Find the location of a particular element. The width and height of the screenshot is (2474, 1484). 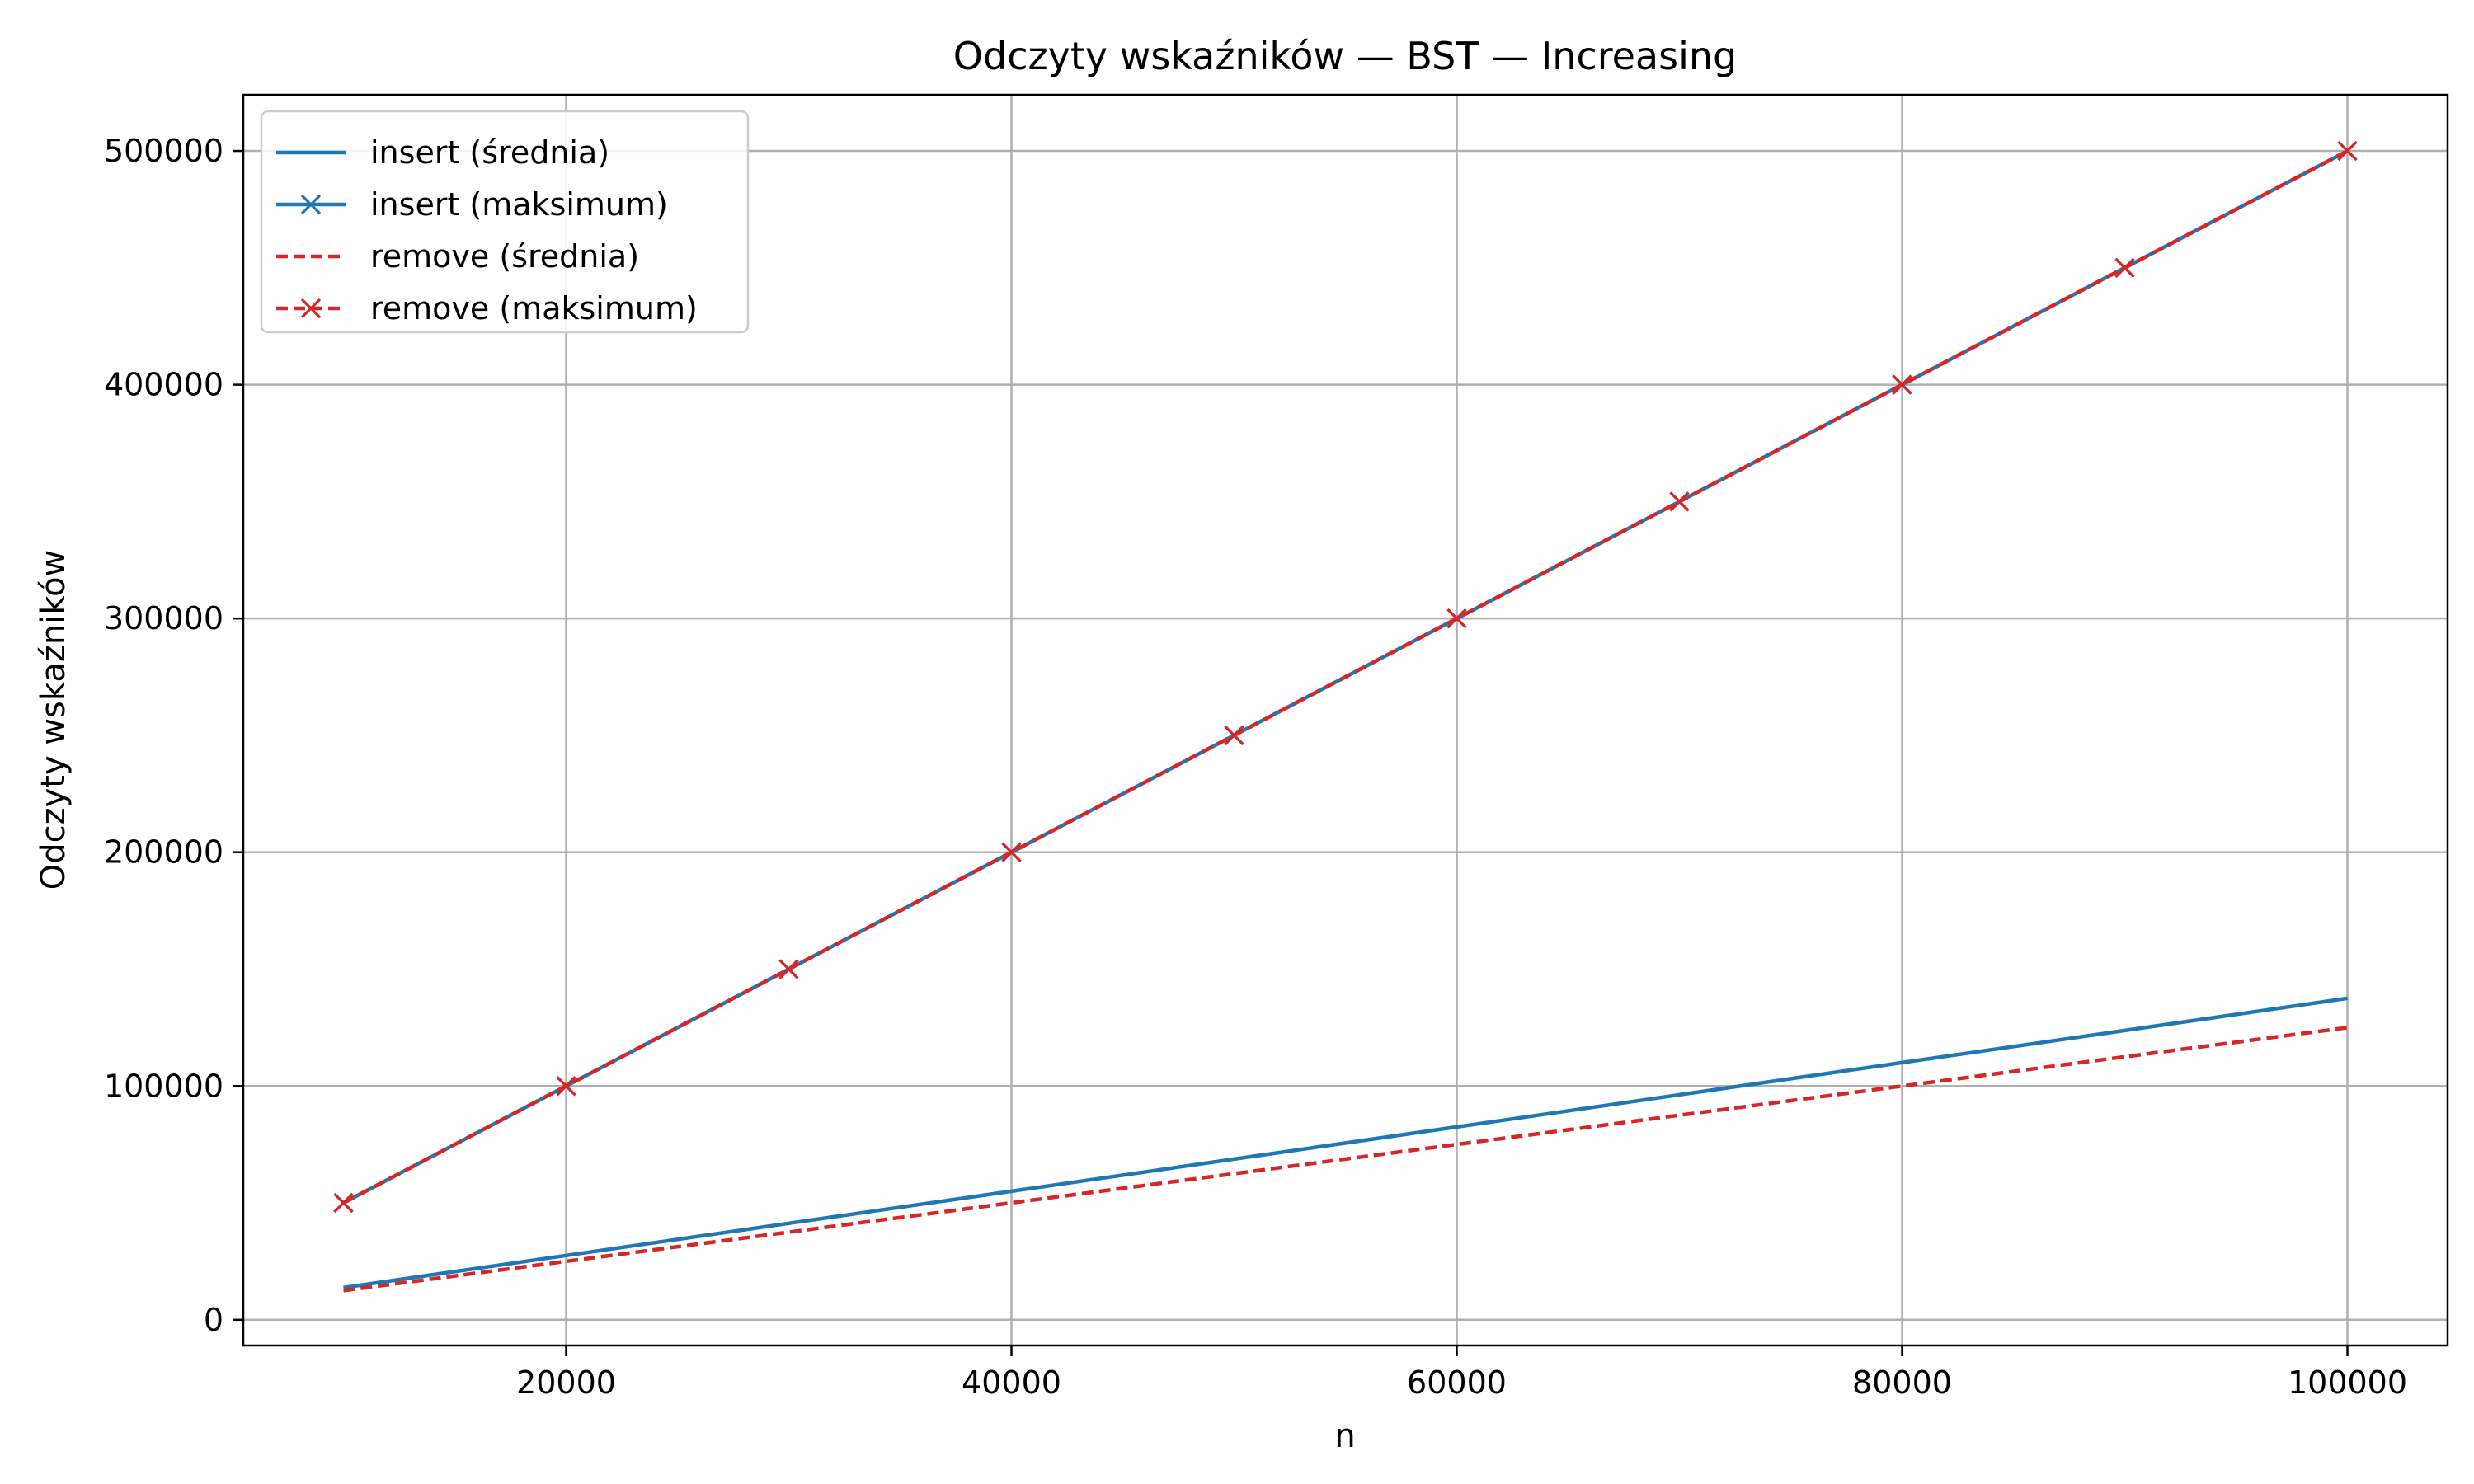

legend-label: remove (maksimum) is located at coordinates (534, 308).